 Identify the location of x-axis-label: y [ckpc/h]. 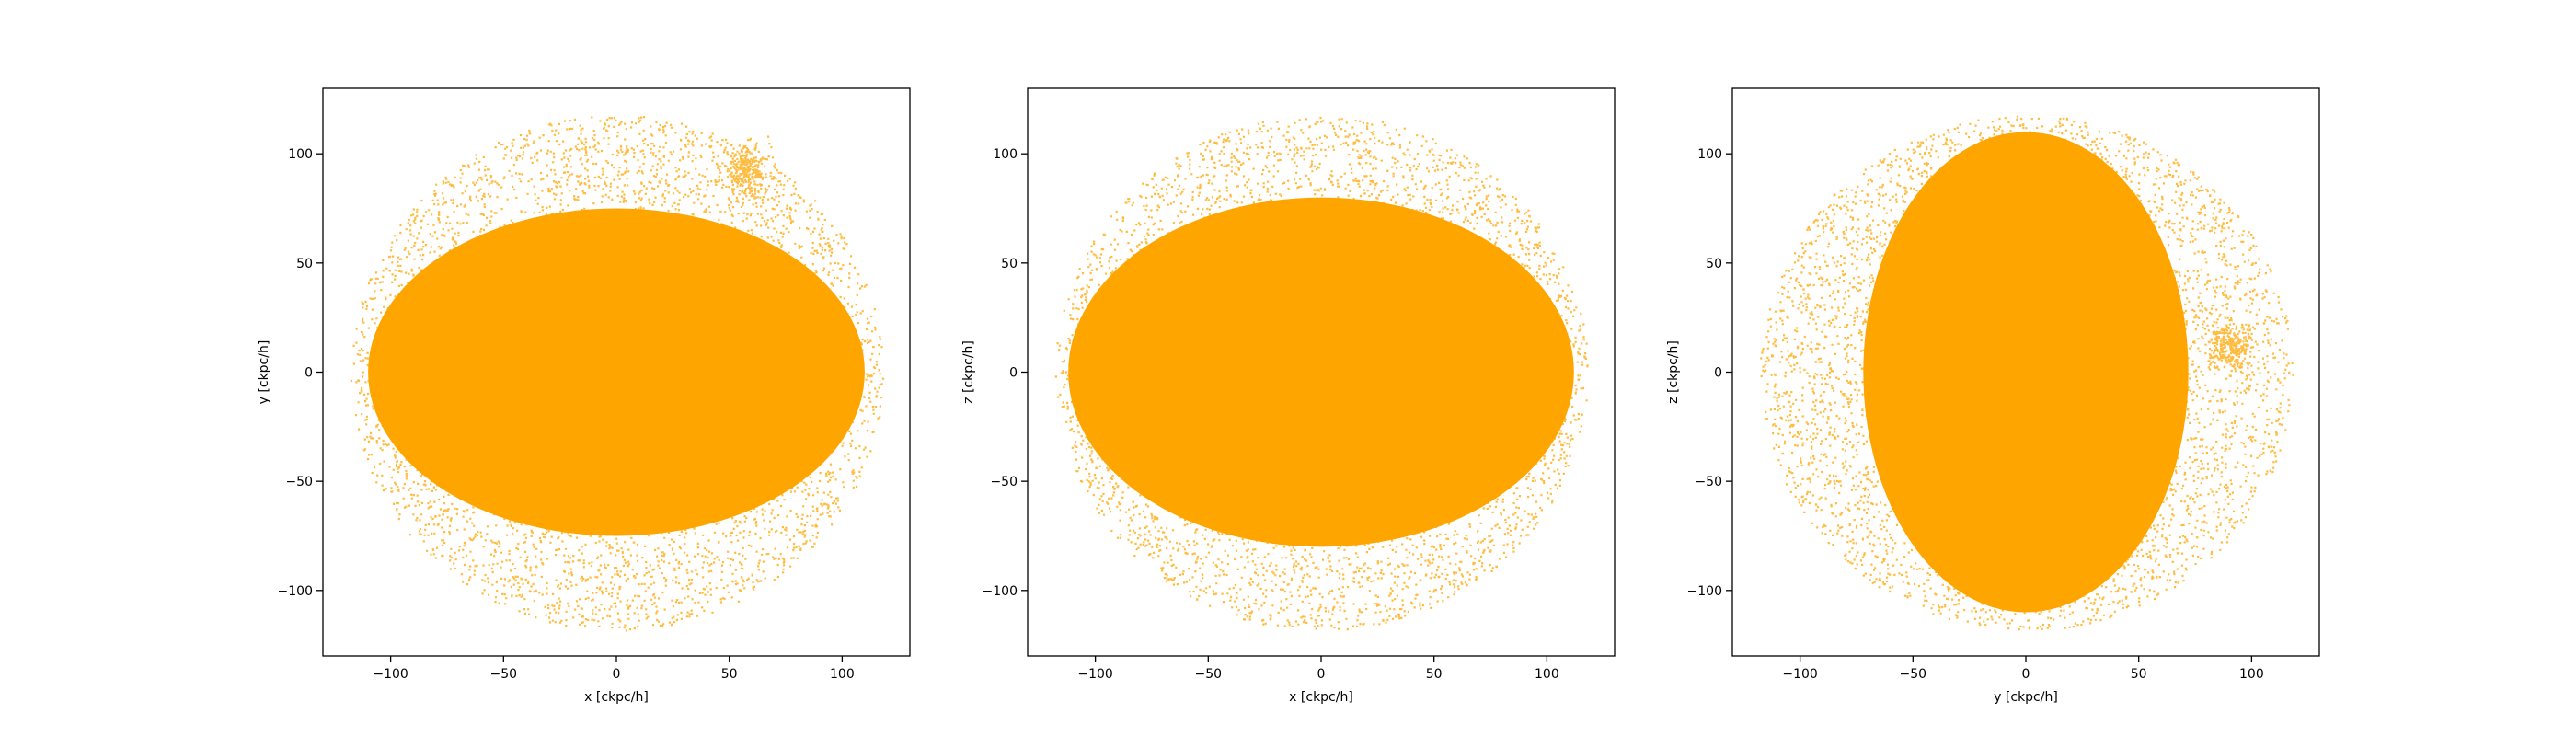
(2026, 697).